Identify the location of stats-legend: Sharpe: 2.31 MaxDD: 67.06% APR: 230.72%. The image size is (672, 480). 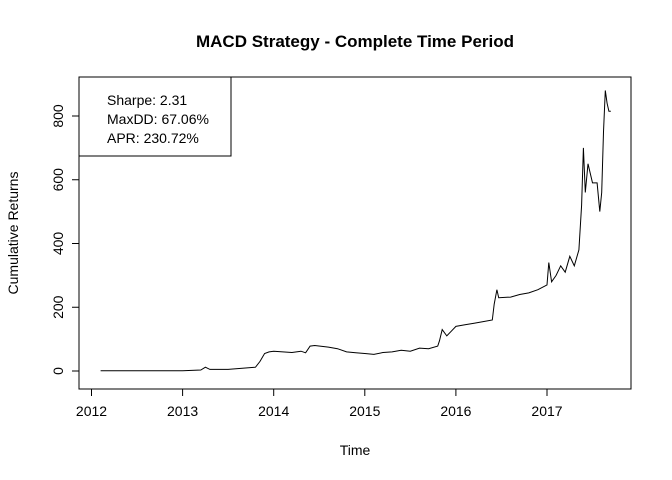
(155, 116).